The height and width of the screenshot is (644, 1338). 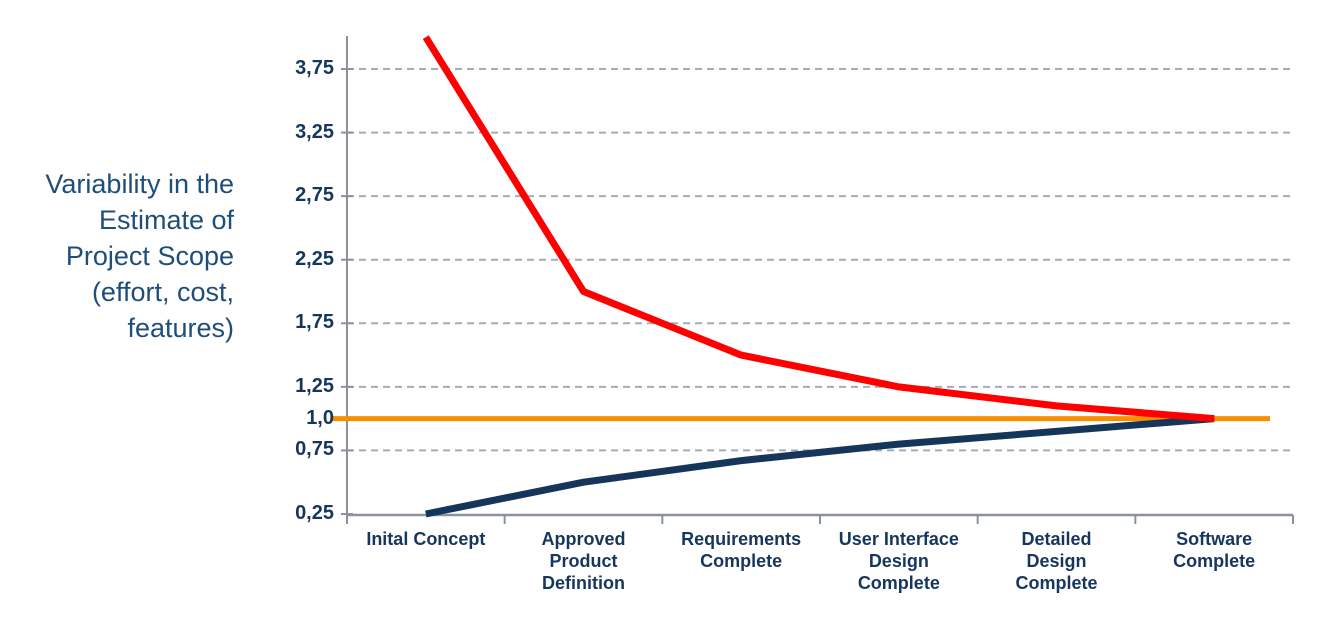 What do you see at coordinates (820, 466) in the screenshot?
I see `series-lower-variability` at bounding box center [820, 466].